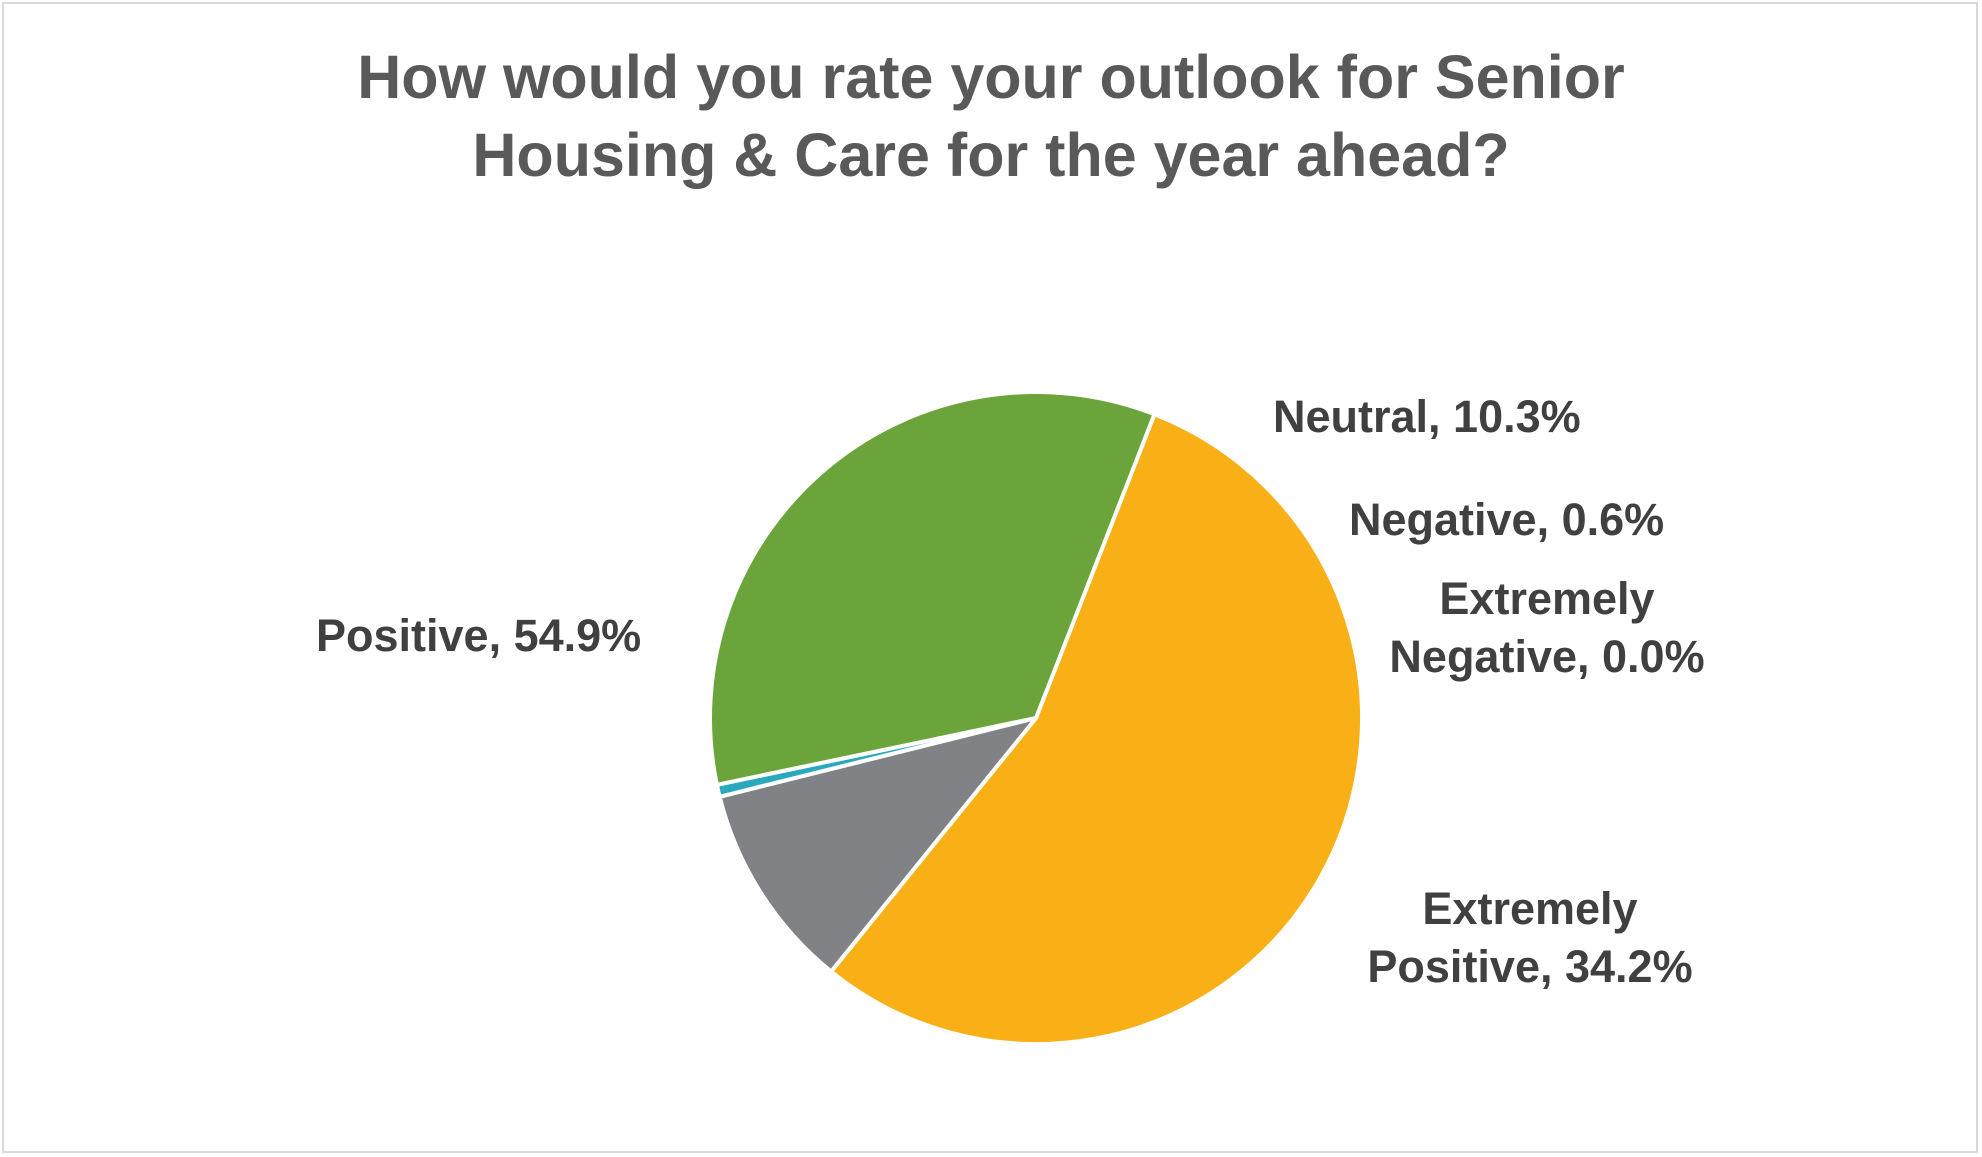 The height and width of the screenshot is (1157, 1982). I want to click on pie-slice-neutral, so click(877, 845).